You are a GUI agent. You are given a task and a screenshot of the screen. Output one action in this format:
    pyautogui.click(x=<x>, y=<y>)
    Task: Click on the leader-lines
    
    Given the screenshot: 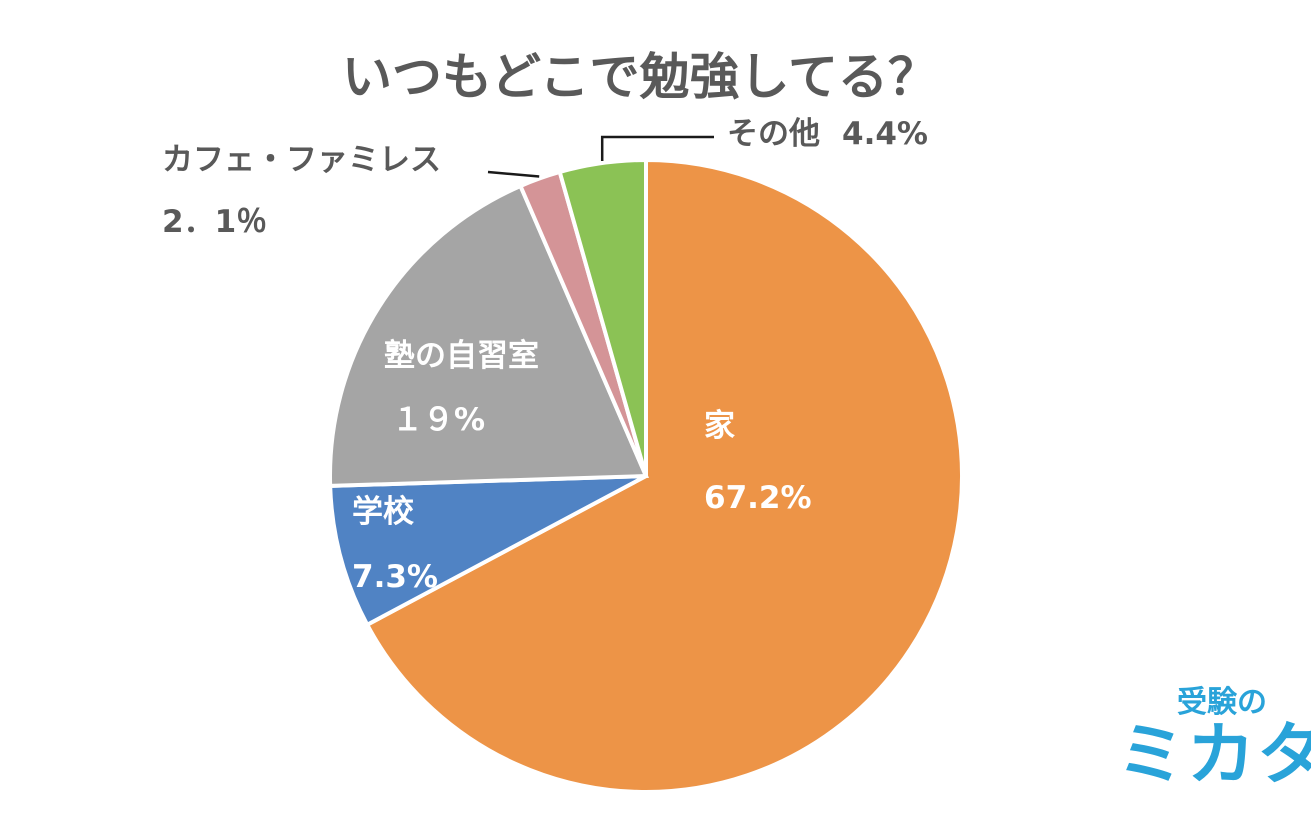 What is the action you would take?
    pyautogui.click(x=600, y=156)
    